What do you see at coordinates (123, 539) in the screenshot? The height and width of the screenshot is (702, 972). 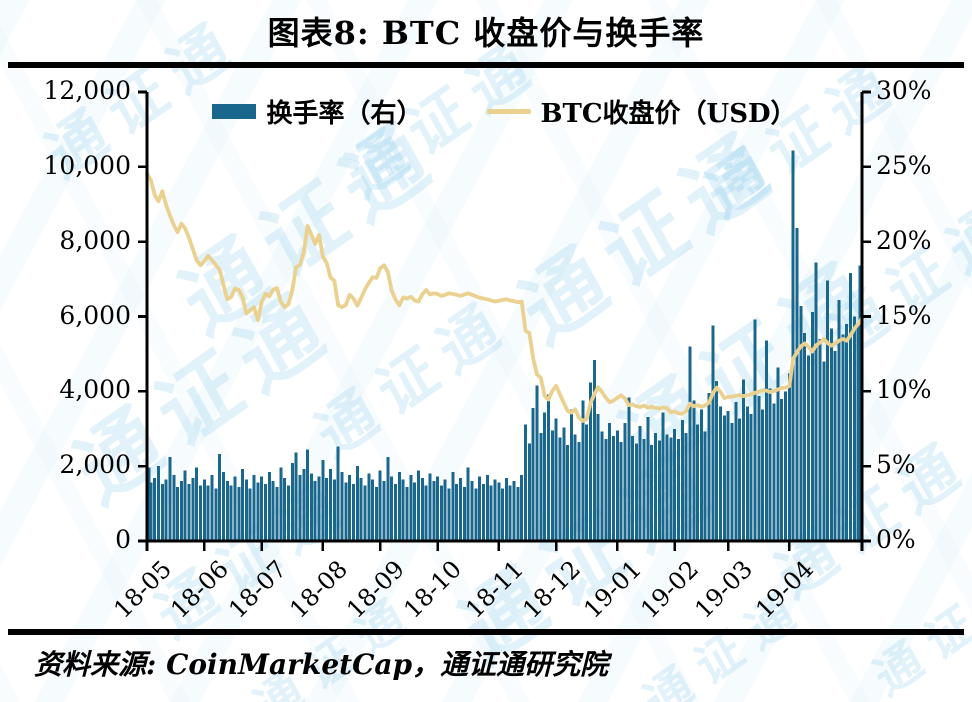 I see `y-axis-label-left: 0` at bounding box center [123, 539].